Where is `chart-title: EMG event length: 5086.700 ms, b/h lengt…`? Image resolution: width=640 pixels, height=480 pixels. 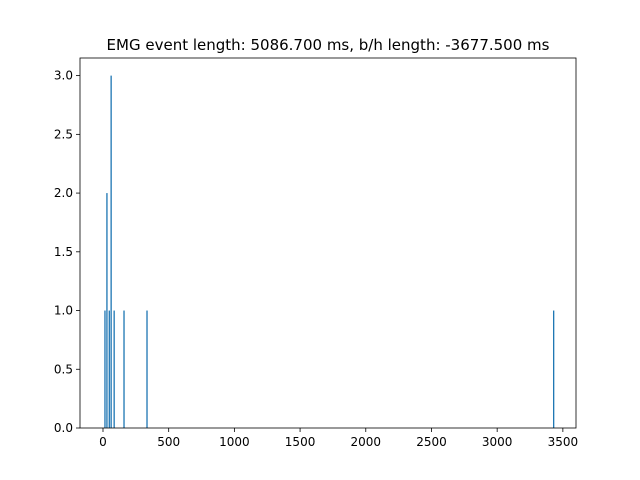
chart-title: EMG event length: 5086.700 ms, b/h lengt… is located at coordinates (328, 45).